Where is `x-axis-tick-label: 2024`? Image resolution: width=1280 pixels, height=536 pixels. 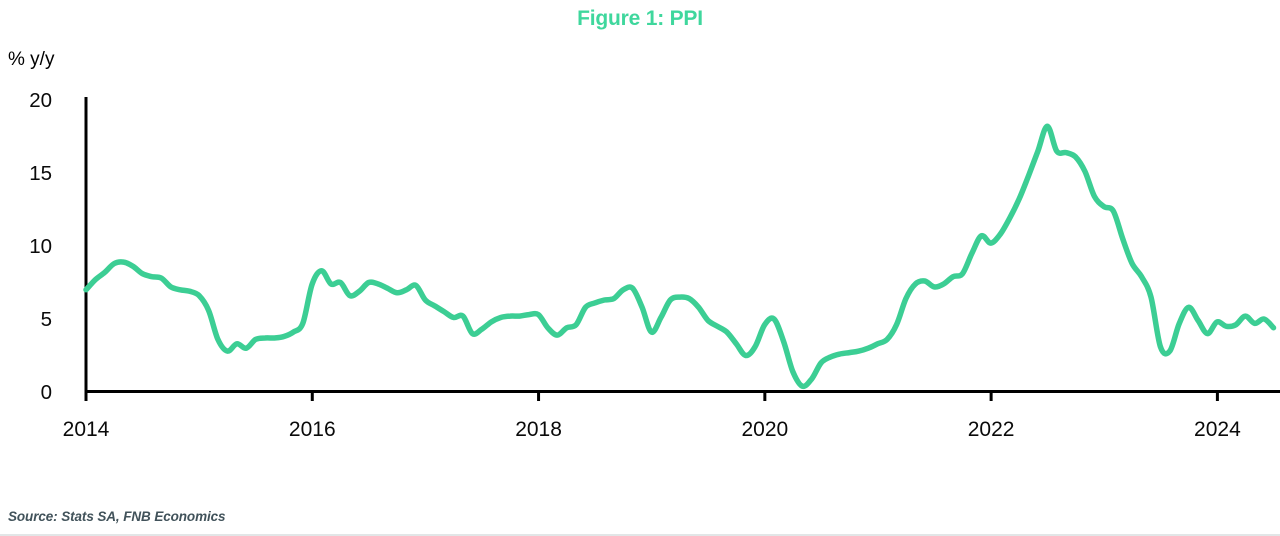
x-axis-tick-label: 2024 is located at coordinates (1217, 429).